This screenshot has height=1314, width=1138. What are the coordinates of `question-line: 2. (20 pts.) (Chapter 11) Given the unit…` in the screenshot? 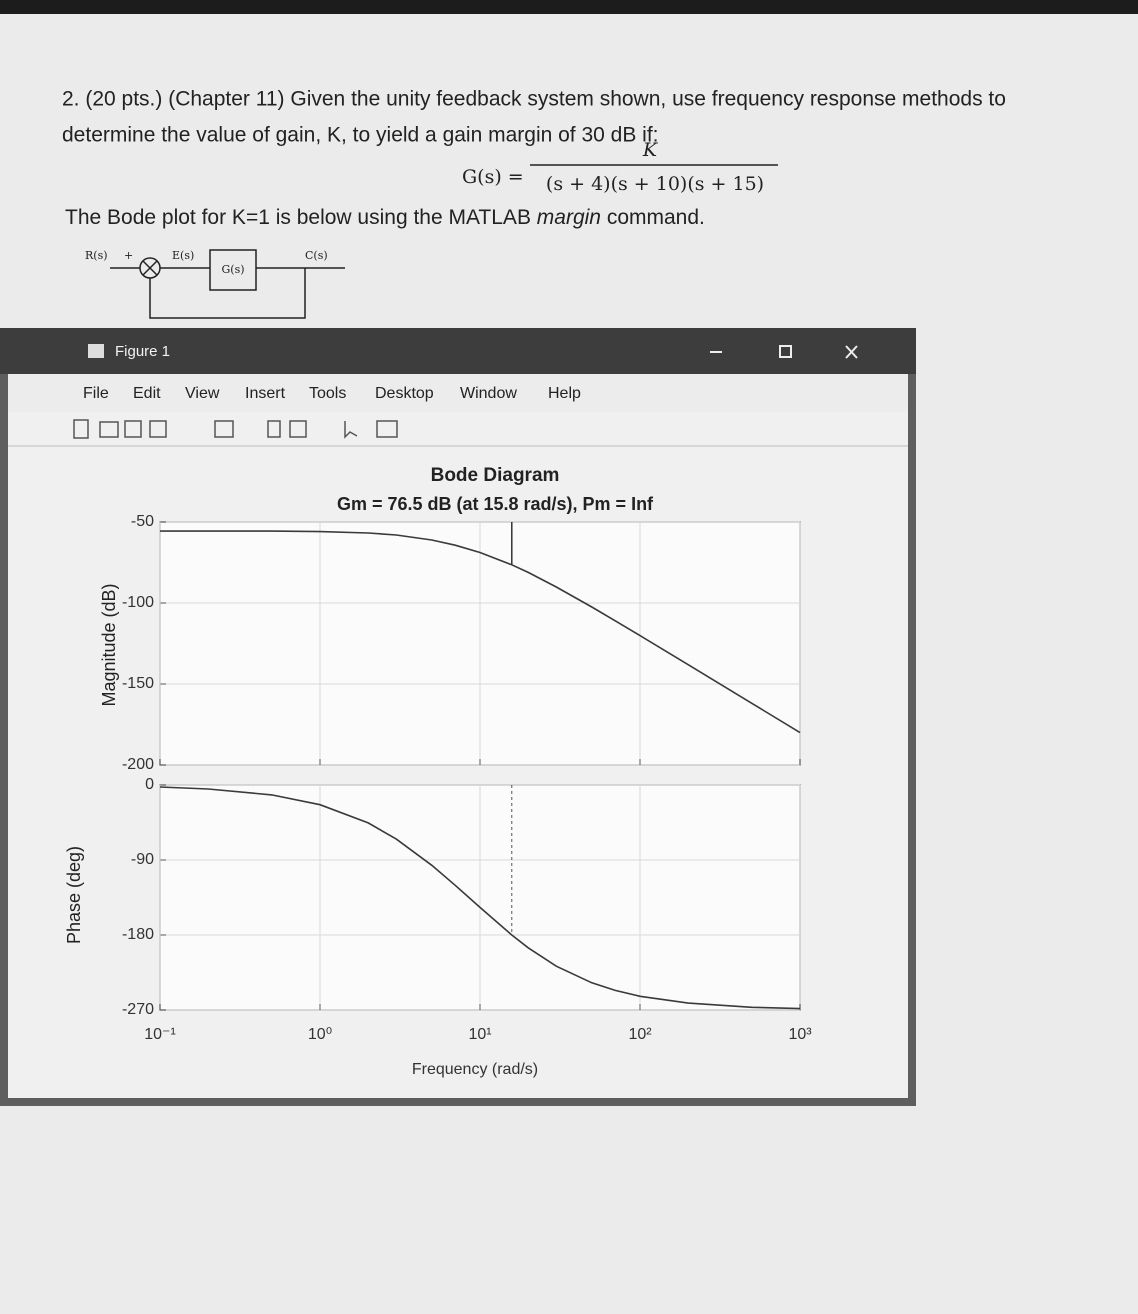 It's located at (534, 99).